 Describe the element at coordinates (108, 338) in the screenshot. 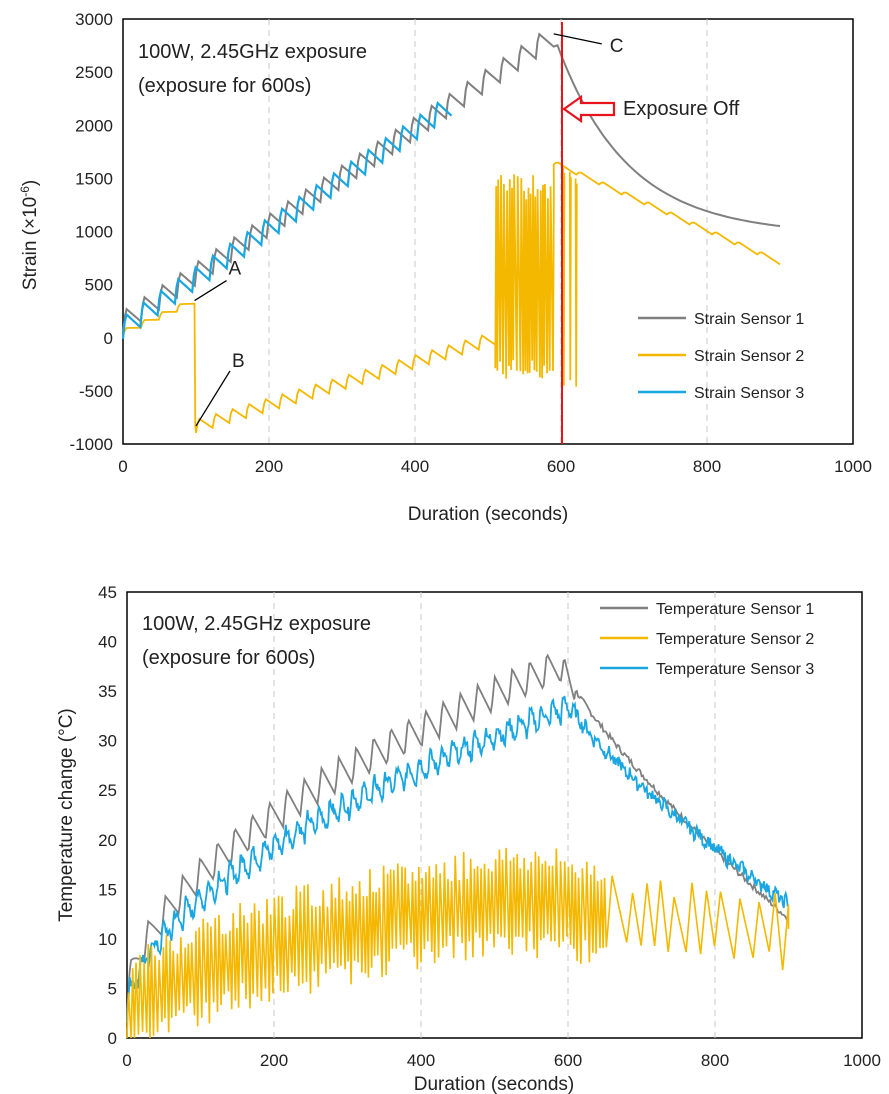

I see `strain-y-tick-label: 0` at that location.